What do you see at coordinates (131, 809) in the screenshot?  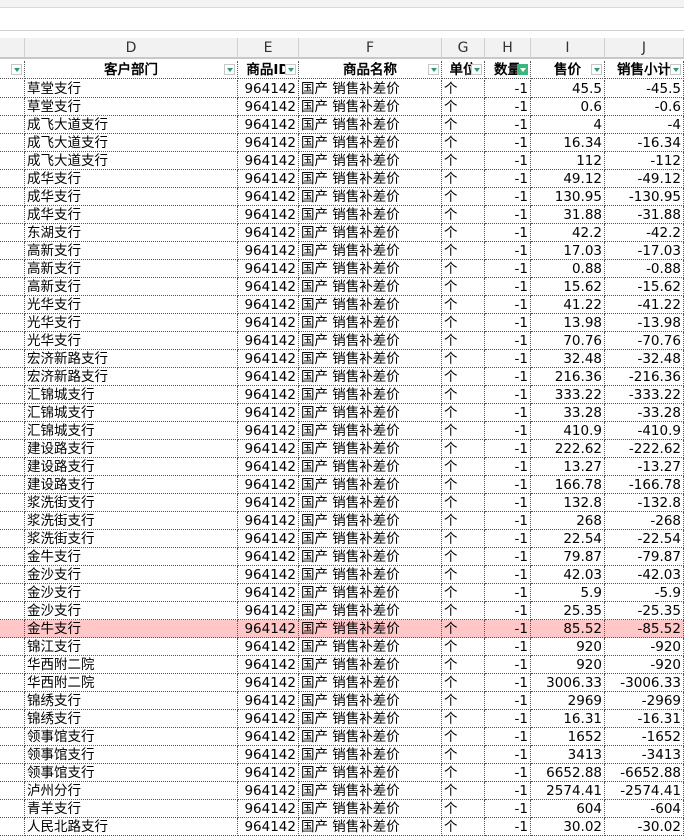 I see `cell-D: 青羊支行` at bounding box center [131, 809].